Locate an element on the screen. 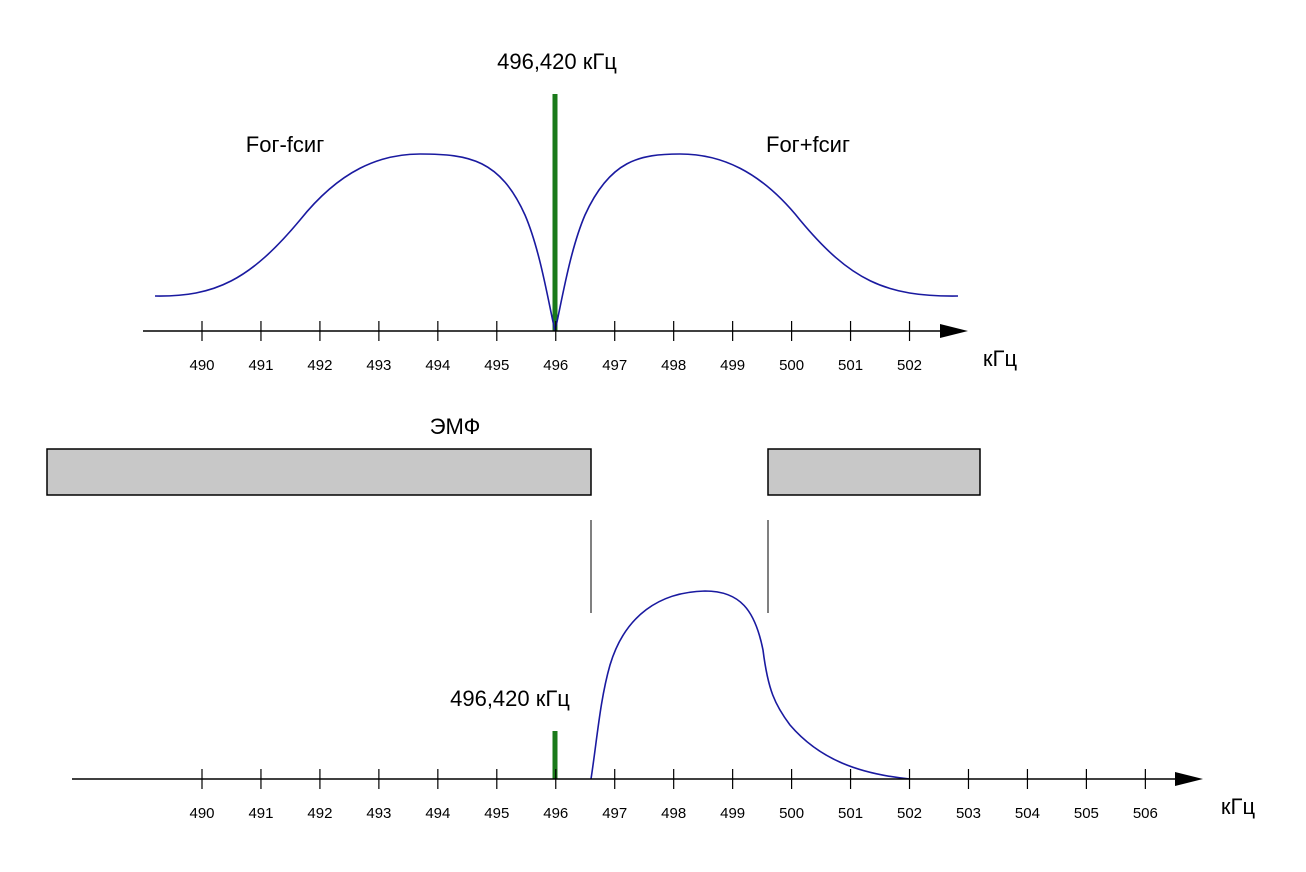  filter-label: ЭМФ is located at coordinates (455, 426).